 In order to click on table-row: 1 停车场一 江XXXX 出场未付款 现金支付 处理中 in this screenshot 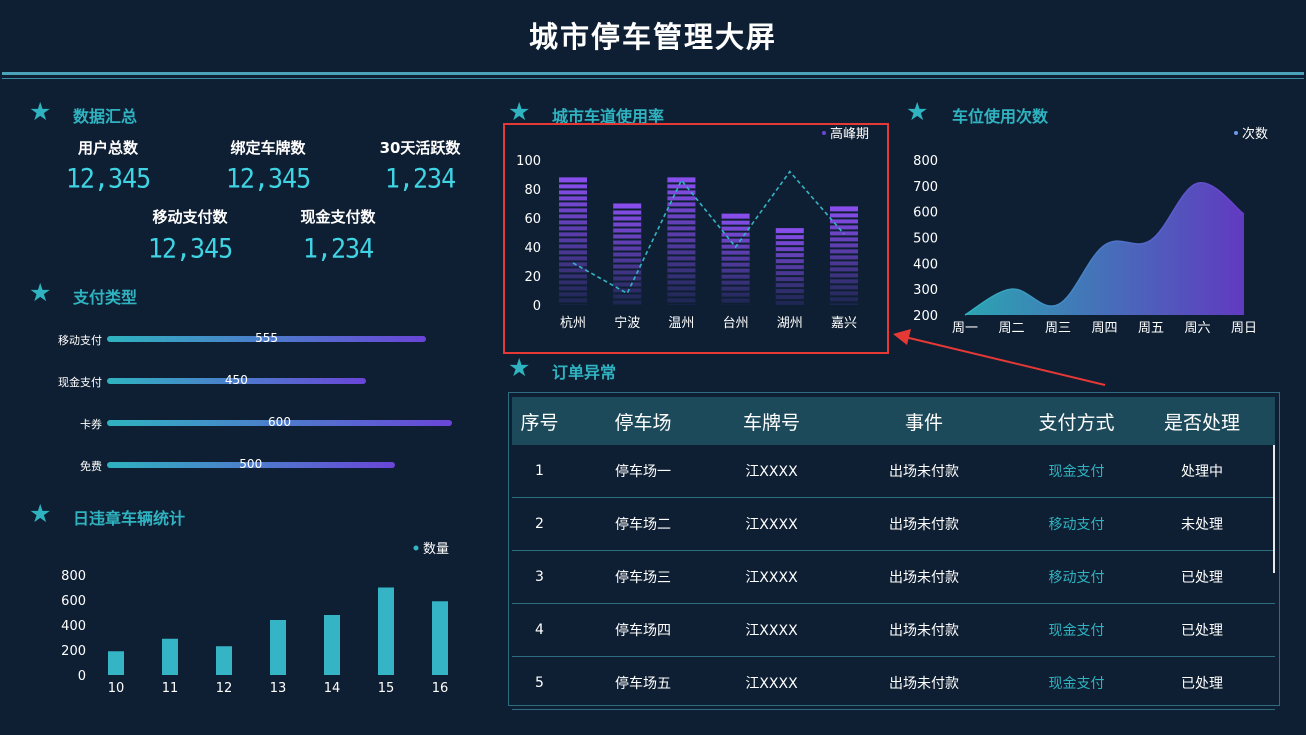, I will do `click(893, 471)`.